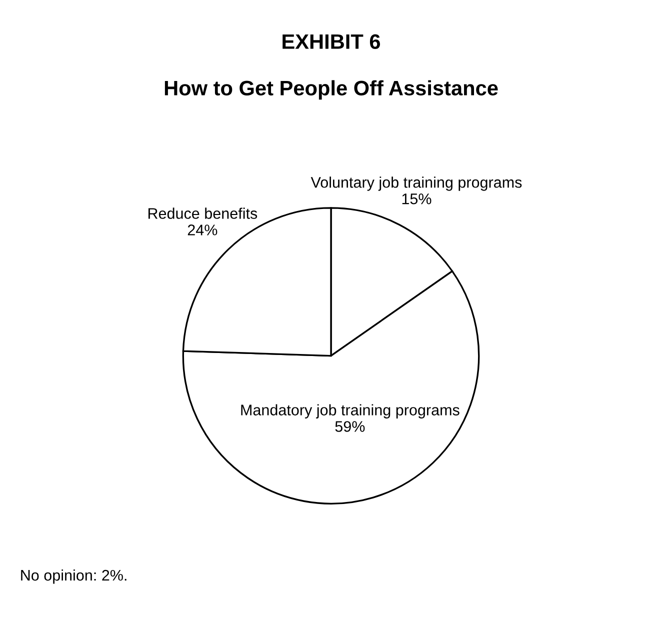  Describe the element at coordinates (73, 576) in the screenshot. I see `text: No opinion: 2%.` at that location.